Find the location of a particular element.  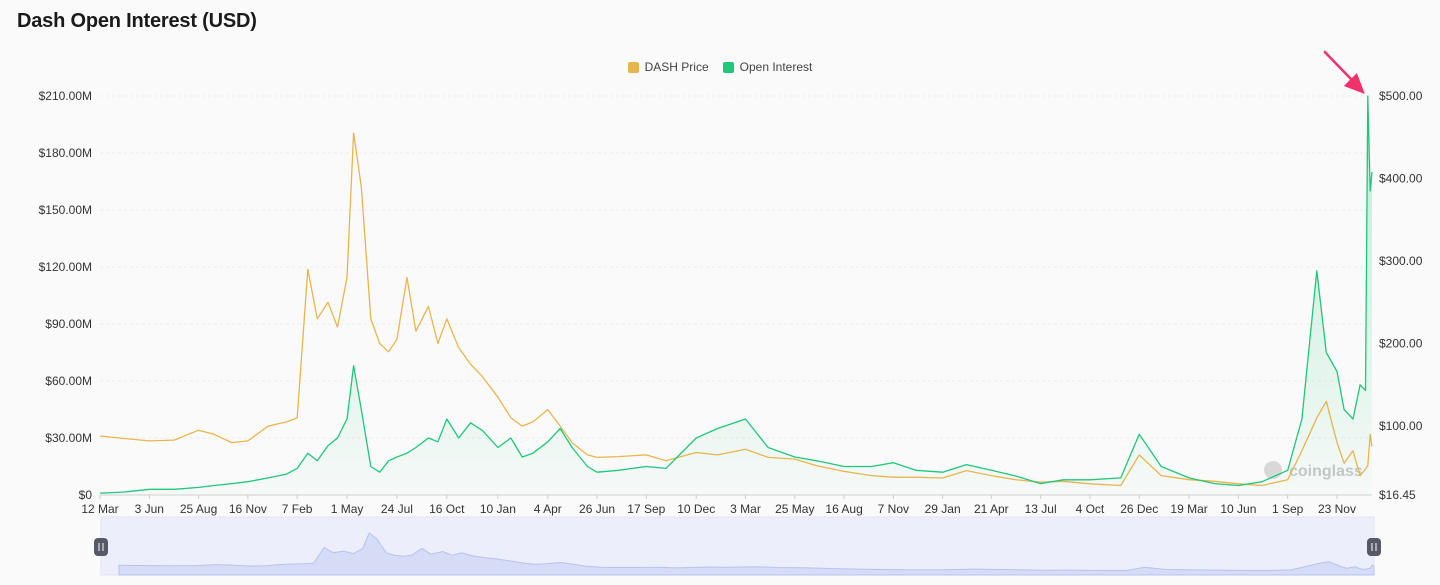

y-right-tick-label: $200.00 is located at coordinates (1401, 344).